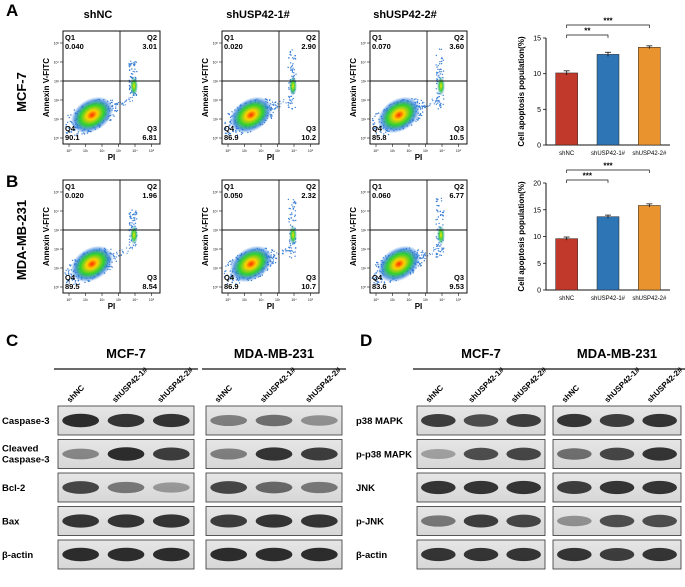 This screenshot has height=587, width=685. What do you see at coordinates (366, 340) in the screenshot?
I see `panel-letter-d: D` at bounding box center [366, 340].